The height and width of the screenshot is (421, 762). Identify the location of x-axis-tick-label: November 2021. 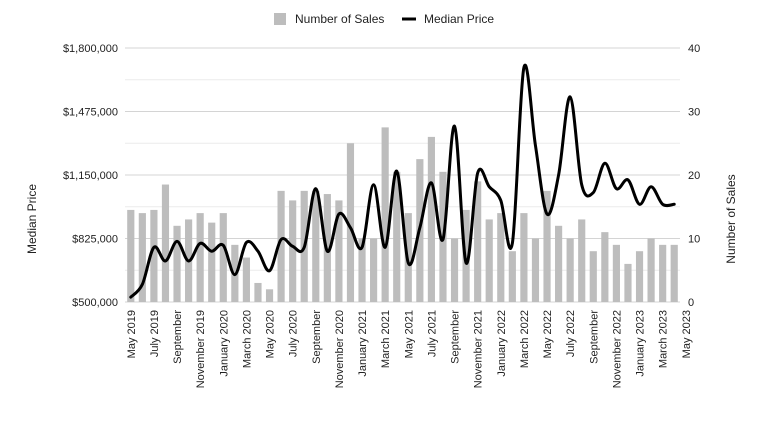
(479, 349).